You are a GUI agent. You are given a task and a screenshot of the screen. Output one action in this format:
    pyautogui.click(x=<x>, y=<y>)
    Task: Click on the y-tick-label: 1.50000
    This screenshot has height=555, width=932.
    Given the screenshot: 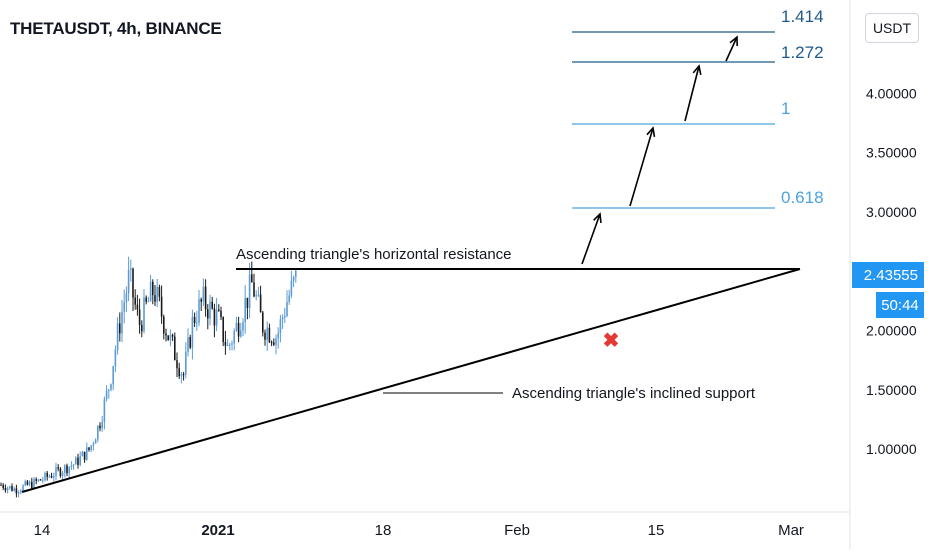 What is the action you would take?
    pyautogui.click(x=891, y=390)
    